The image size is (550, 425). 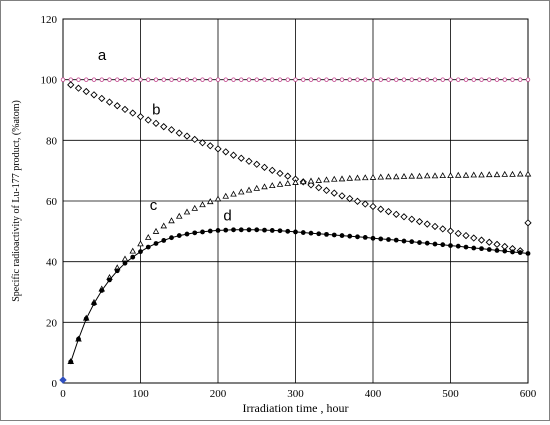 What do you see at coordinates (63, 394) in the screenshot?
I see `x-tick-label: 0` at bounding box center [63, 394].